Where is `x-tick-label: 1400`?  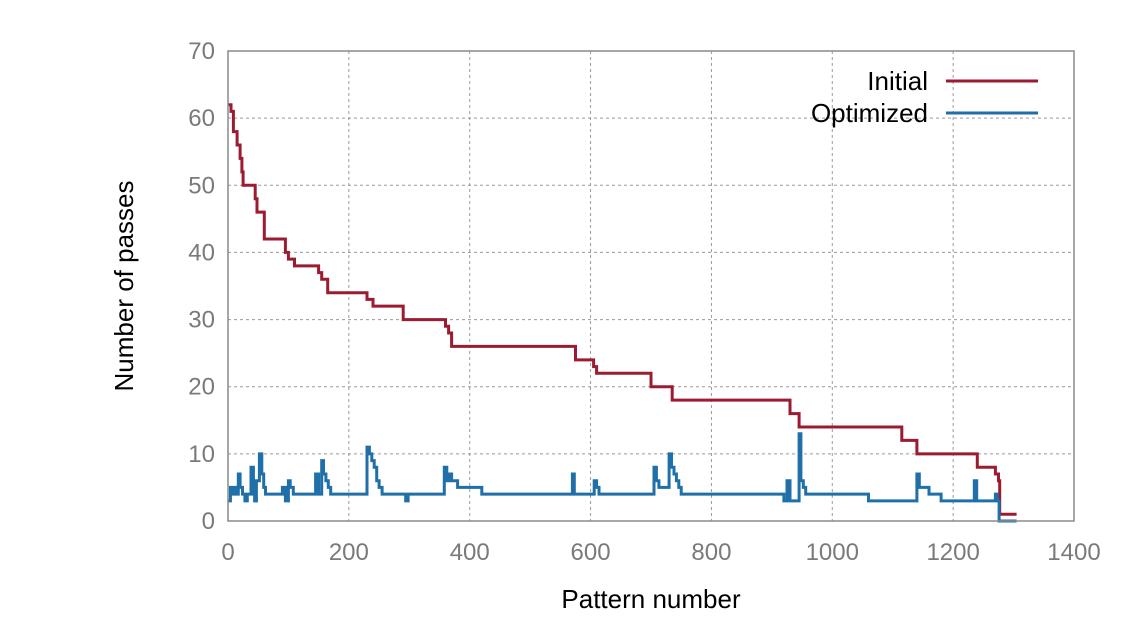 x-tick-label: 1400 is located at coordinates (1073, 552).